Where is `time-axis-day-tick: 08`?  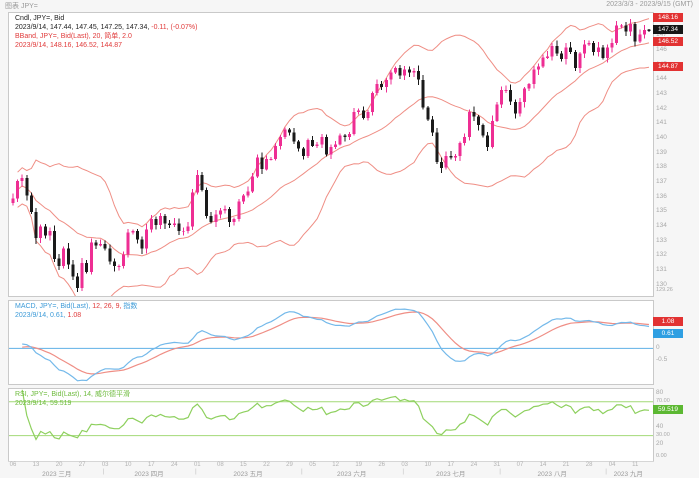 time-axis-day-tick: 08 is located at coordinates (220, 465).